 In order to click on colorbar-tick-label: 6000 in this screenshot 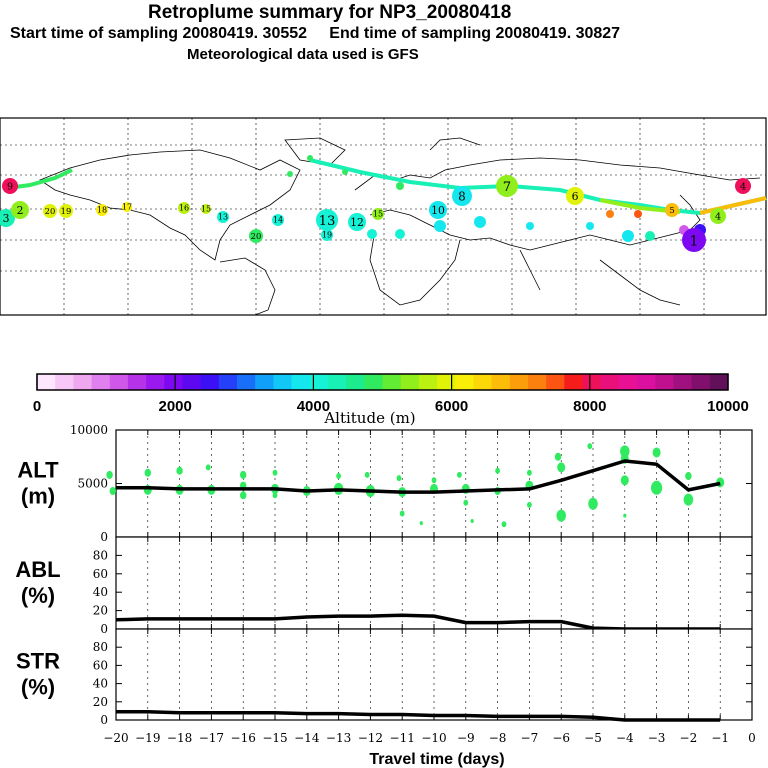, I will do `click(451, 406)`.